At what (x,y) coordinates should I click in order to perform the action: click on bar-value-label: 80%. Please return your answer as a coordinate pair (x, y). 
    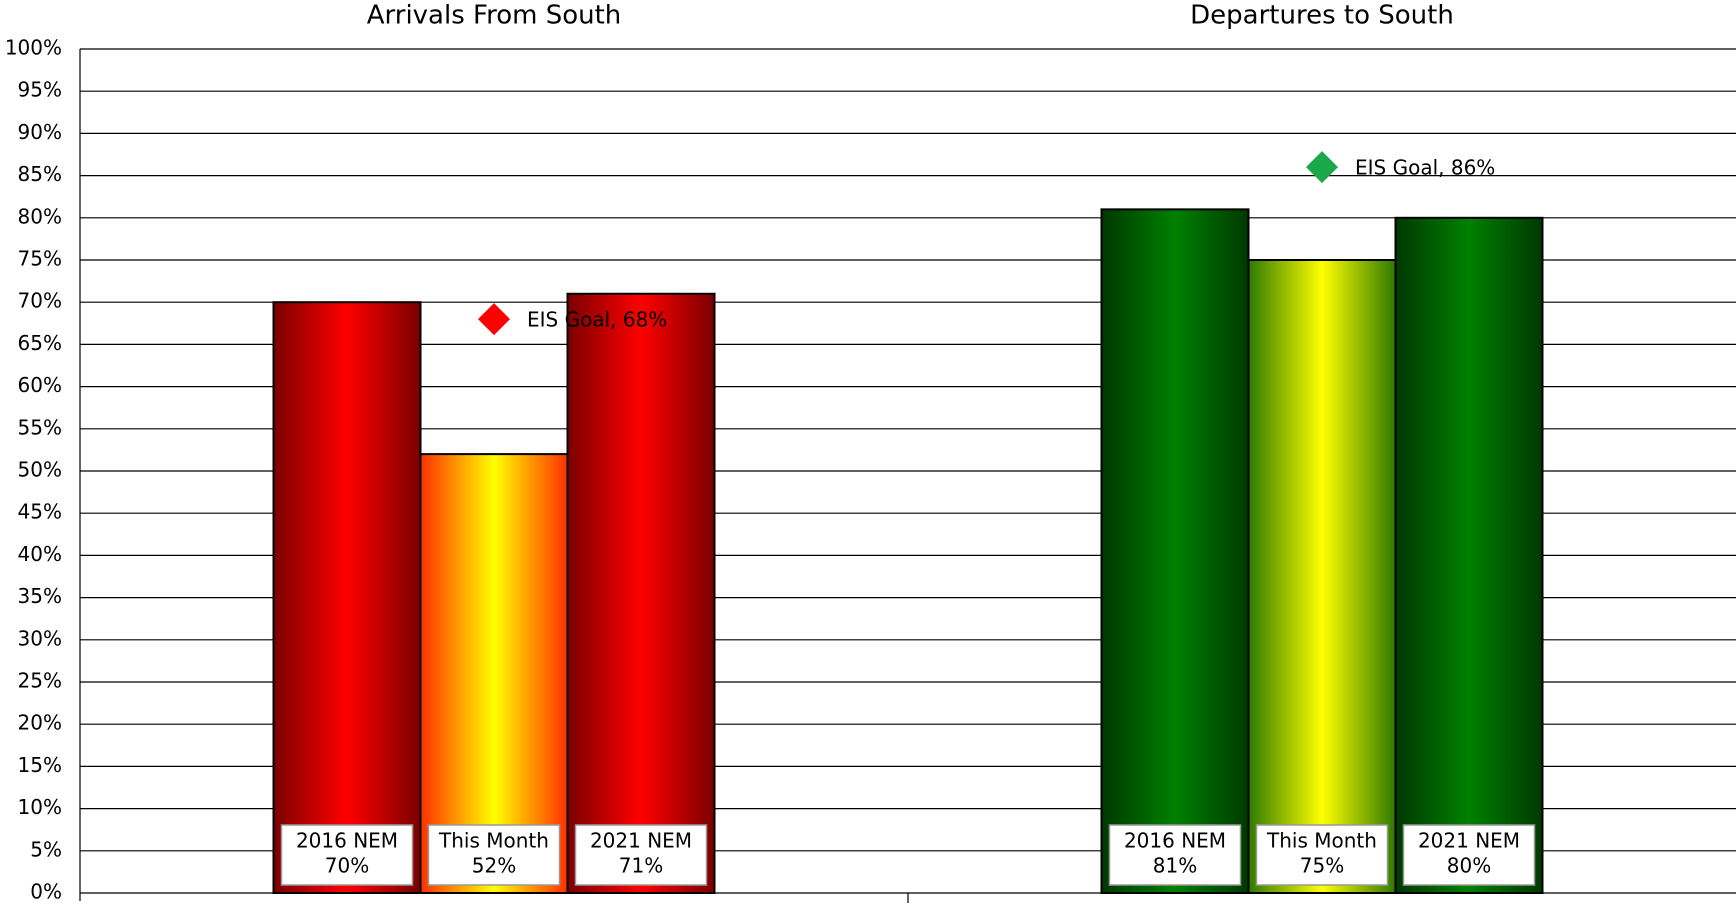
    Looking at the image, I should click on (1469, 866).